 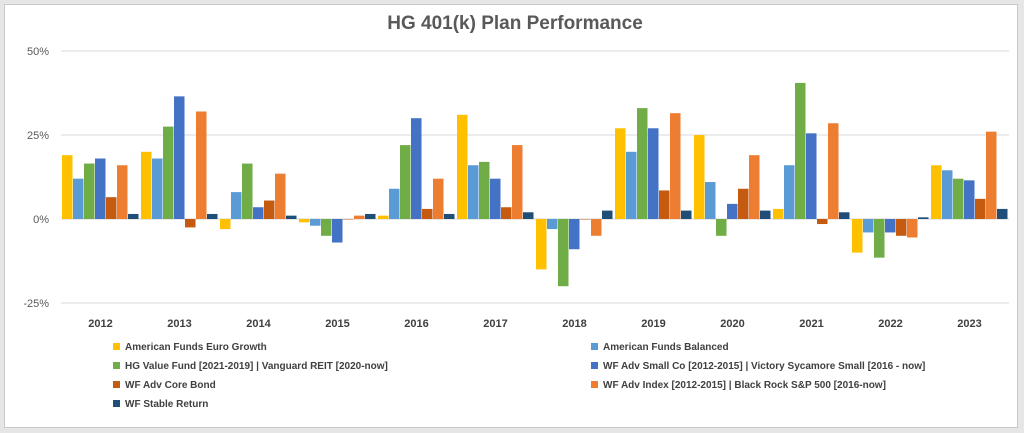 I want to click on x-tick-label: 2022, so click(x=890, y=324).